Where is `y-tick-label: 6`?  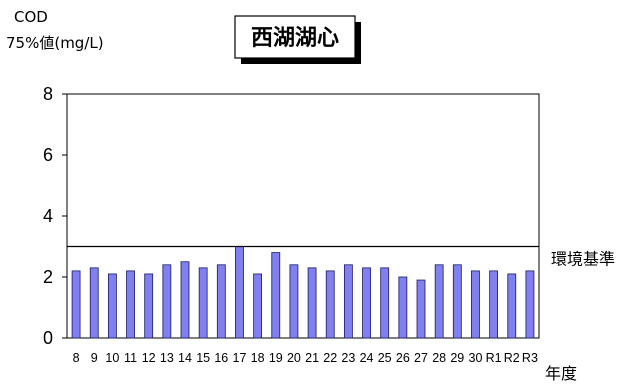 y-tick-label: 6 is located at coordinates (48, 155).